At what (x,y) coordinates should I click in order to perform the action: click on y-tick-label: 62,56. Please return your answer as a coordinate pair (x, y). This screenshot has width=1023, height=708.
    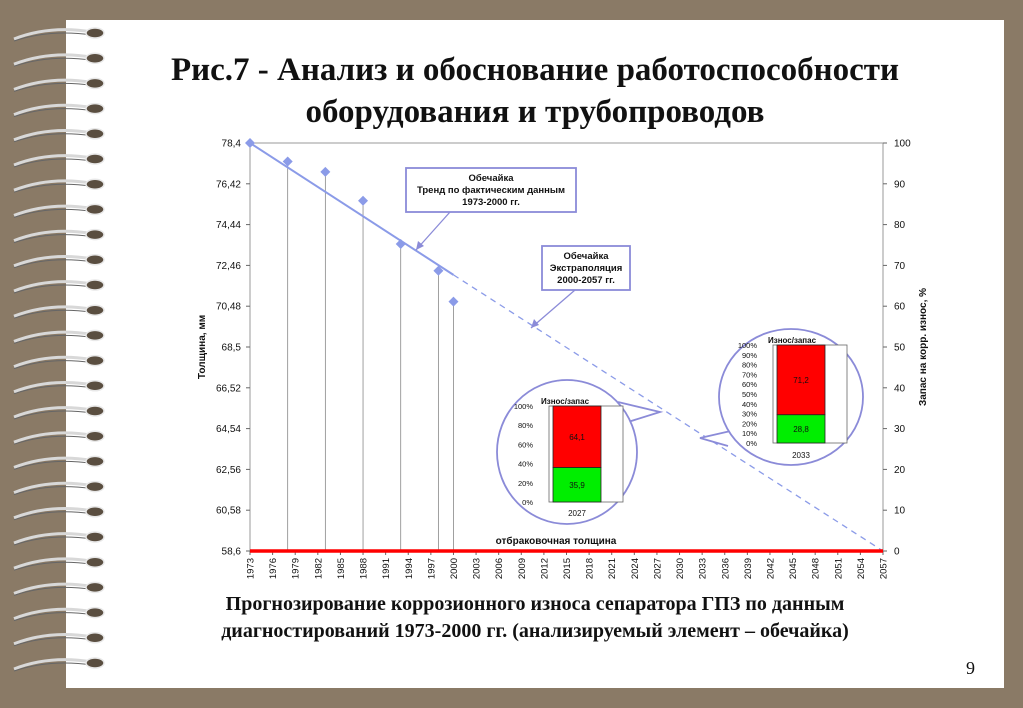
    Looking at the image, I should click on (228, 470).